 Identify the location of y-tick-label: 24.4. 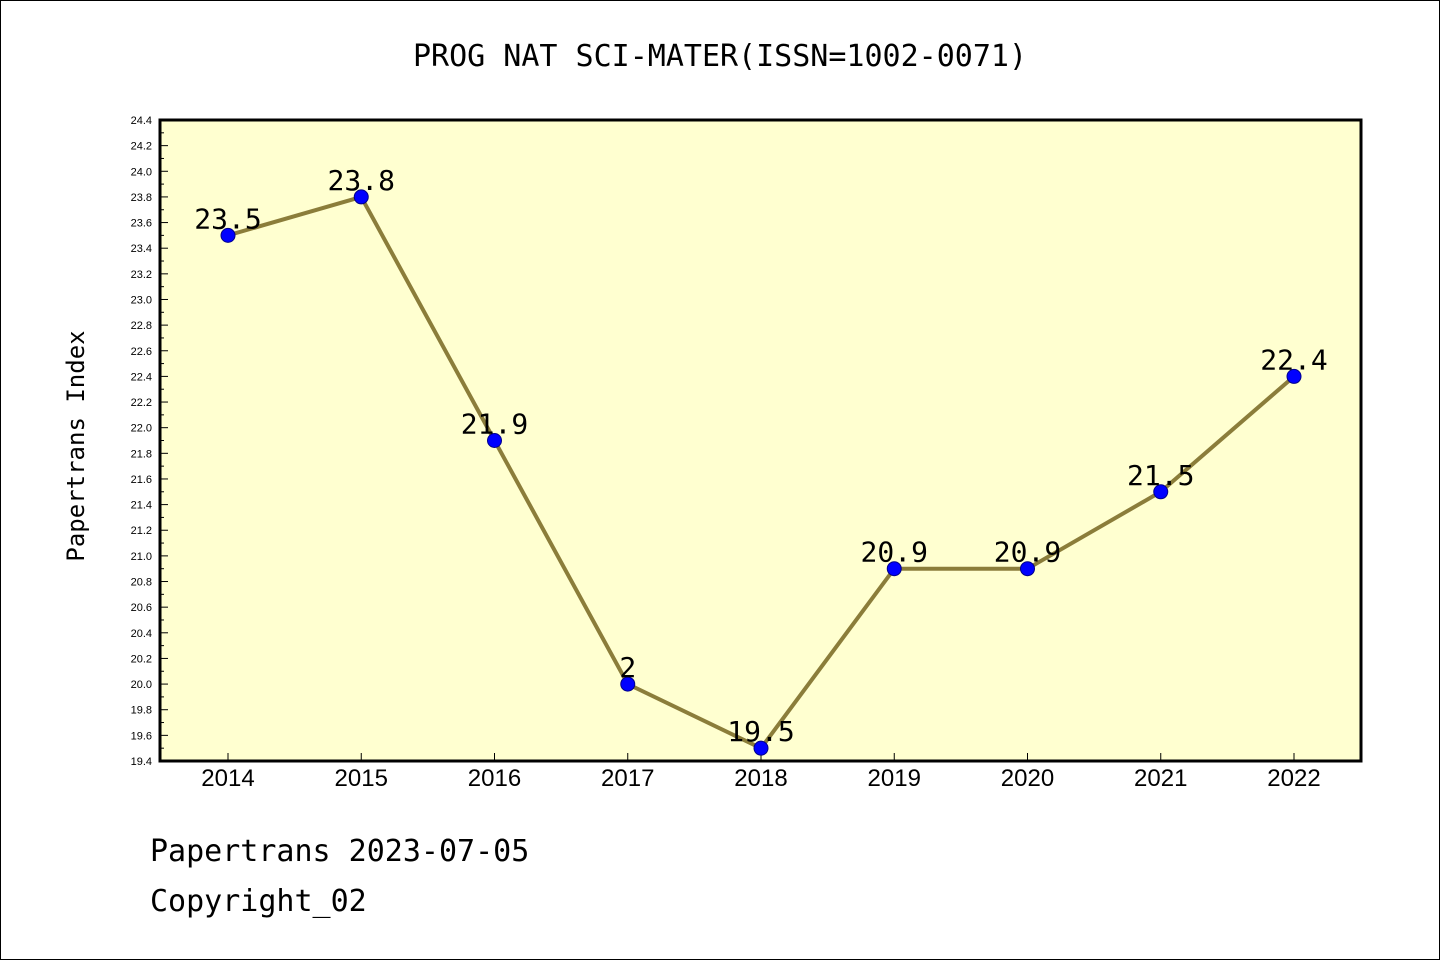
(141, 121).